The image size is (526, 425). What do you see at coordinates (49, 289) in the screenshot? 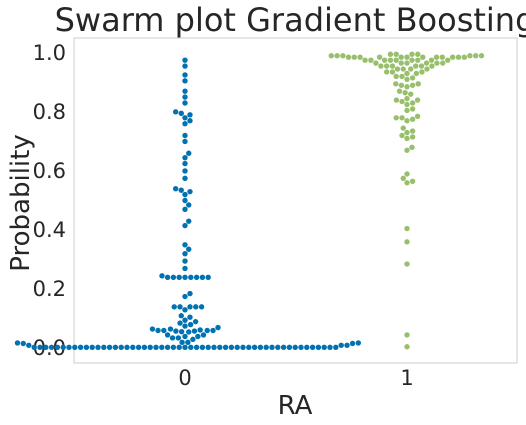
I see `y-tick-label: 0.2` at bounding box center [49, 289].